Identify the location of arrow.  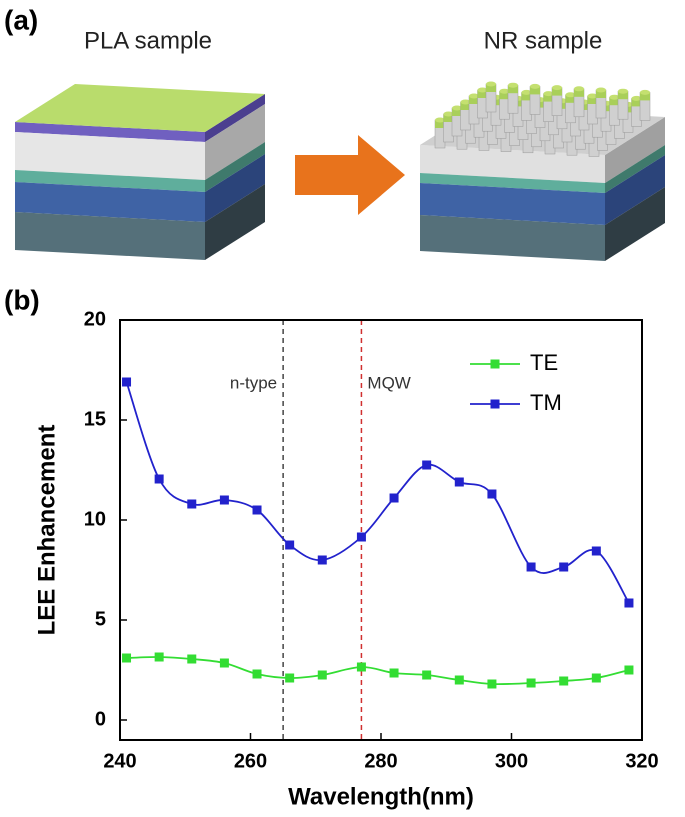
(350, 175).